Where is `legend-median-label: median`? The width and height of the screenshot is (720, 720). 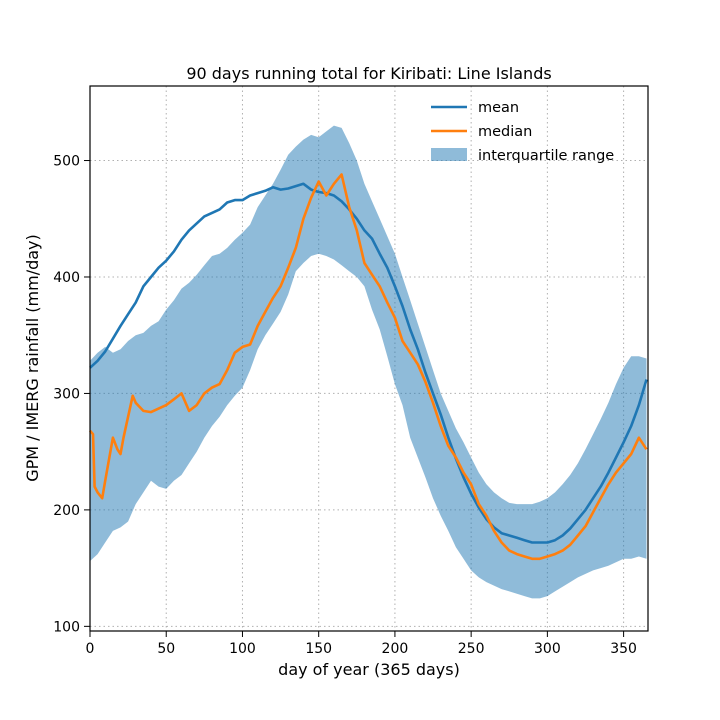 legend-median-label: median is located at coordinates (505, 132).